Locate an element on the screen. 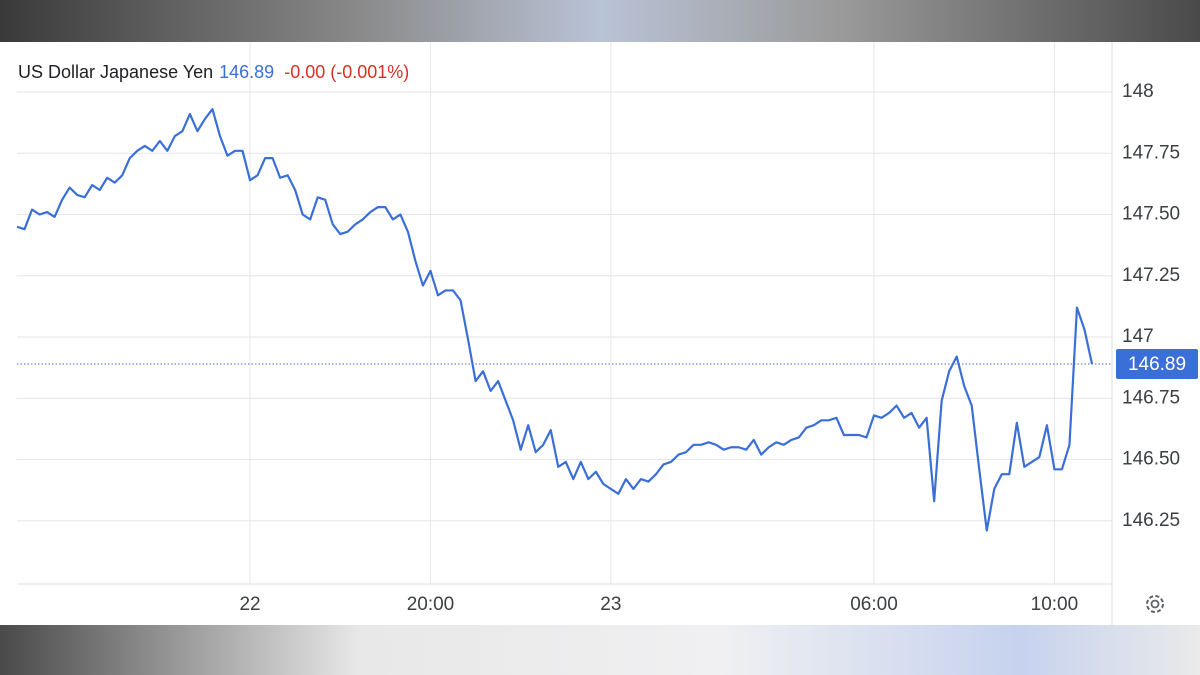  x-tick-label: 10:00 is located at coordinates (1055, 604).